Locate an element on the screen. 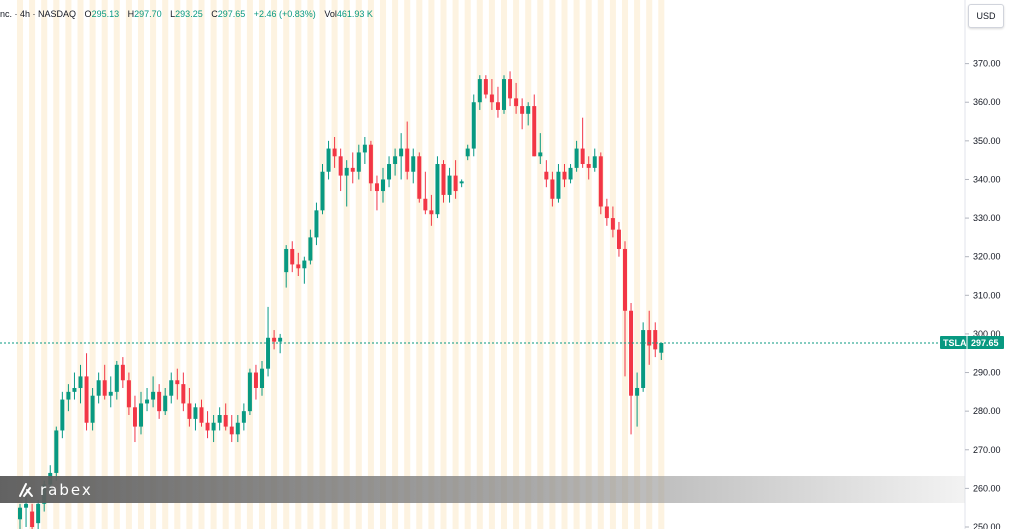 This screenshot has height=529, width=1015. change-value: +2.46 (+0.83%) is located at coordinates (284, 14).